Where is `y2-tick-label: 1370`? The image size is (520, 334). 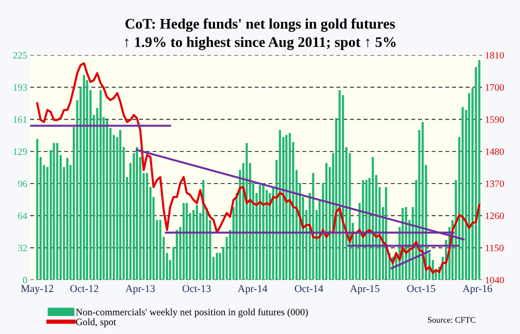
y2-tick-label: 1370 is located at coordinates (495, 184).